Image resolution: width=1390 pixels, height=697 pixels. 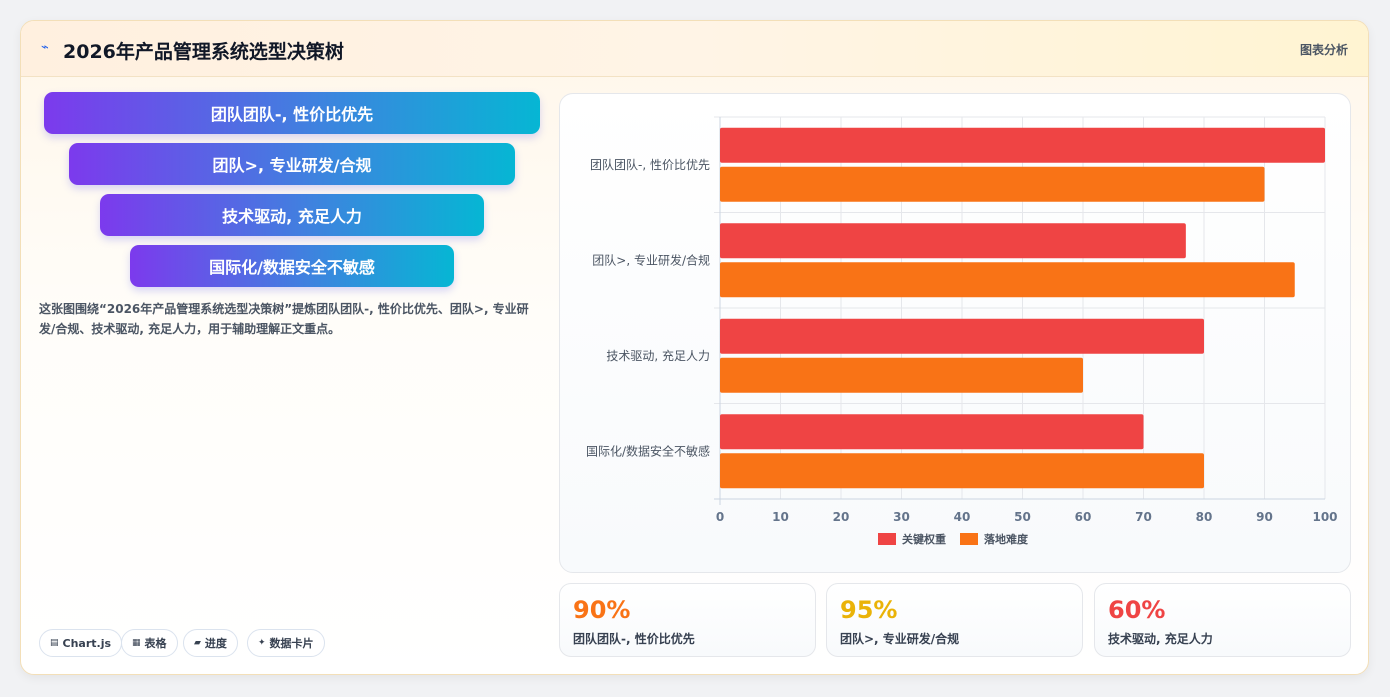 I want to click on chip-table: ▦ 表格, so click(x=149, y=643).